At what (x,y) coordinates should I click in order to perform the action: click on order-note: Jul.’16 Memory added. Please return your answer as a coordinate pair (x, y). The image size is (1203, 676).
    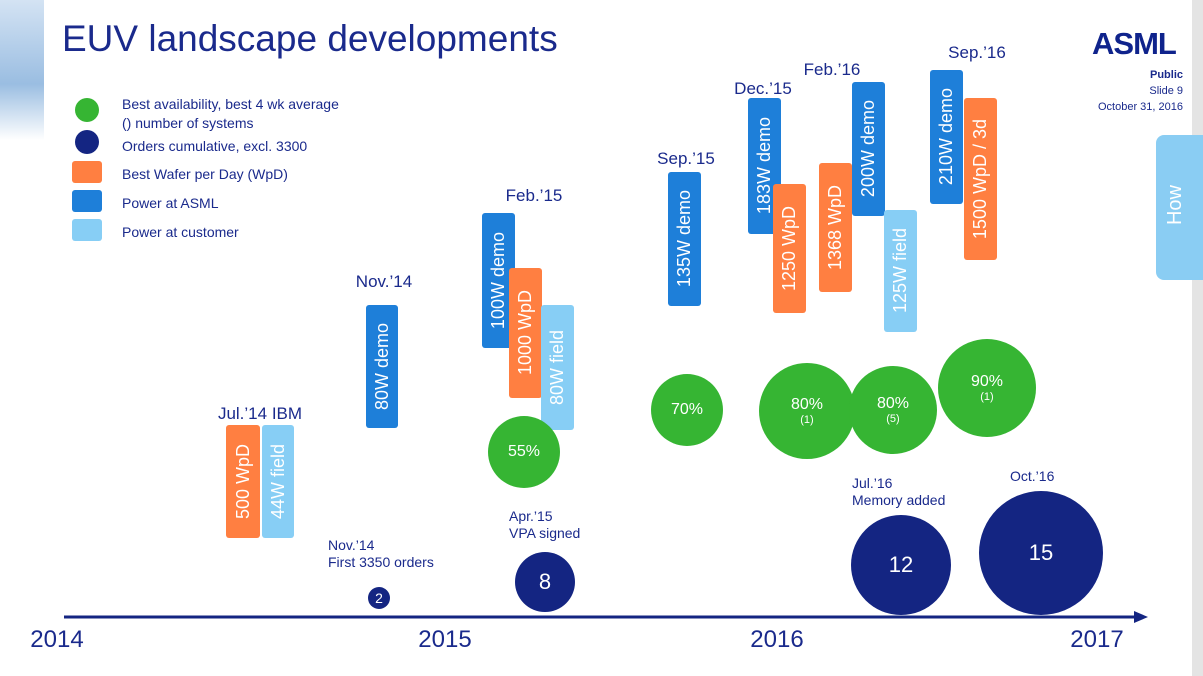
    Looking at the image, I should click on (899, 491).